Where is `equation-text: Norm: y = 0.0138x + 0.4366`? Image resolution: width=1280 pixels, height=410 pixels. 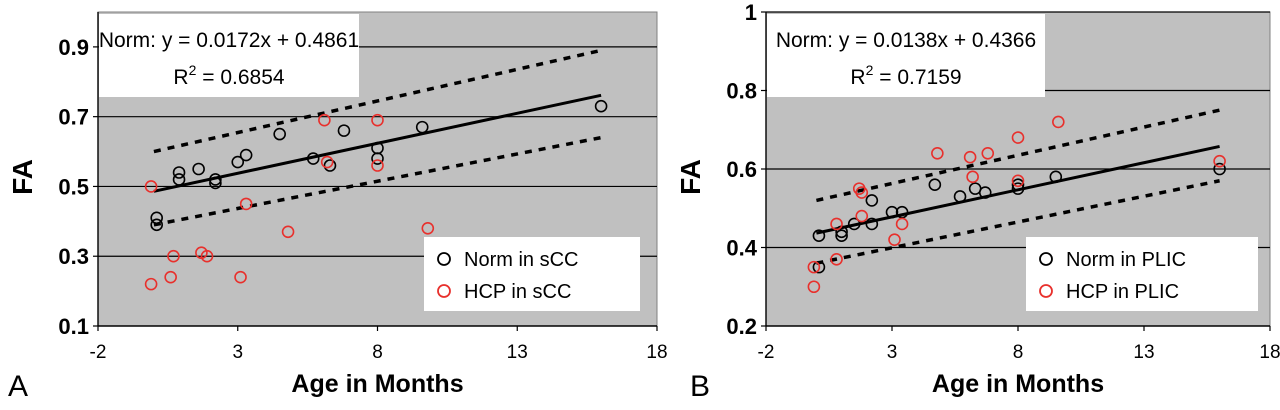 equation-text: Norm: y = 0.0138x + 0.4366 is located at coordinates (906, 40).